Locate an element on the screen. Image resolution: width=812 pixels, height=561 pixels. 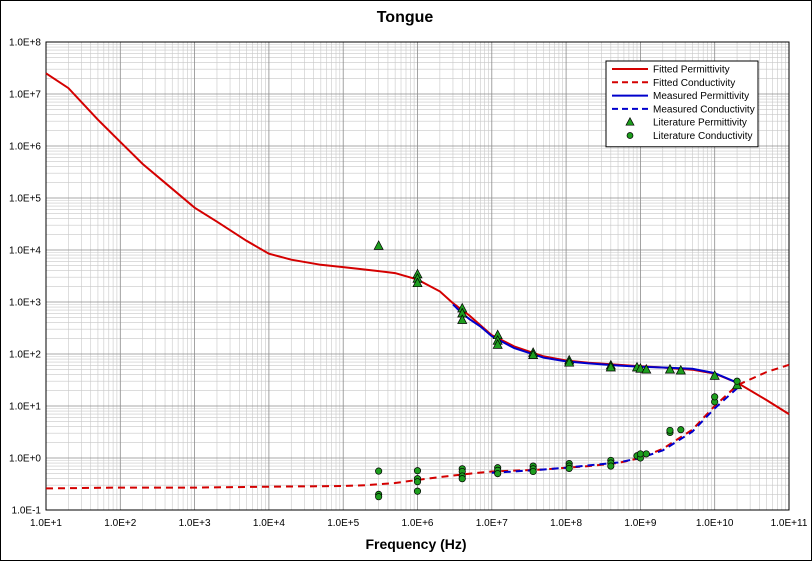
y-tick-label: 1.0E+3 is located at coordinates (25, 303).